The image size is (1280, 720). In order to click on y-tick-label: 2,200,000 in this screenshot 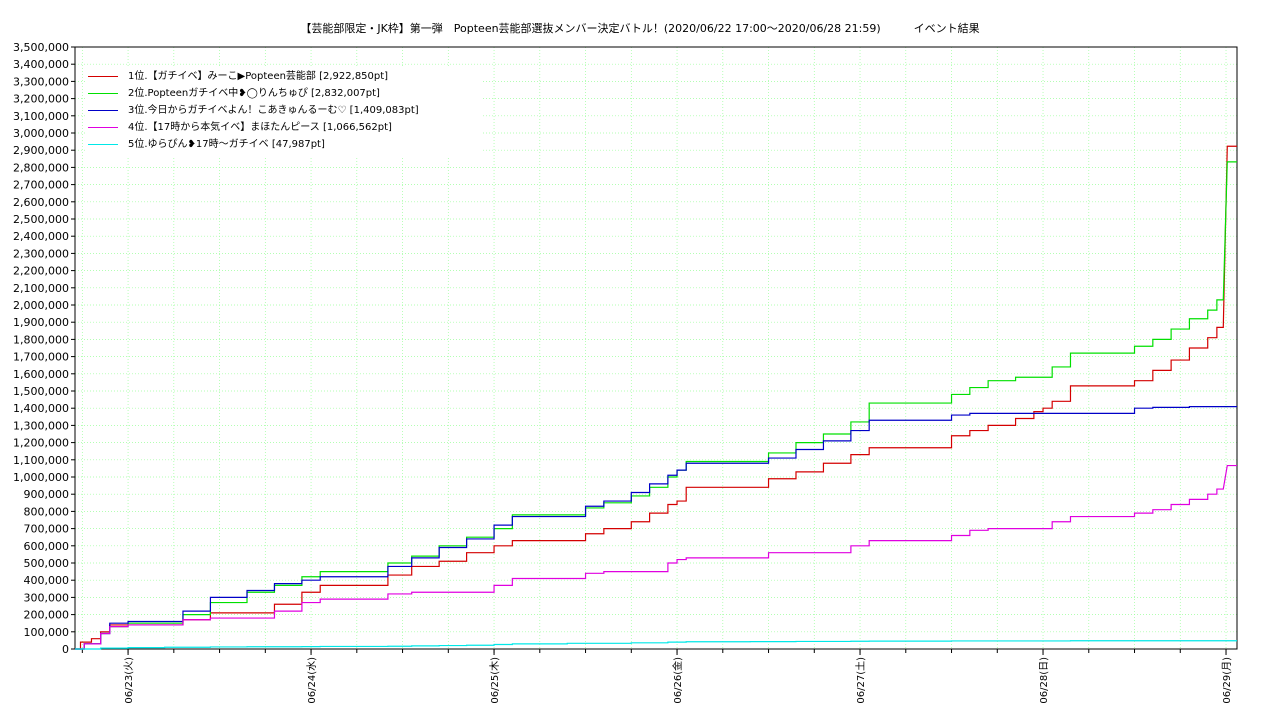, I will do `click(41, 271)`.